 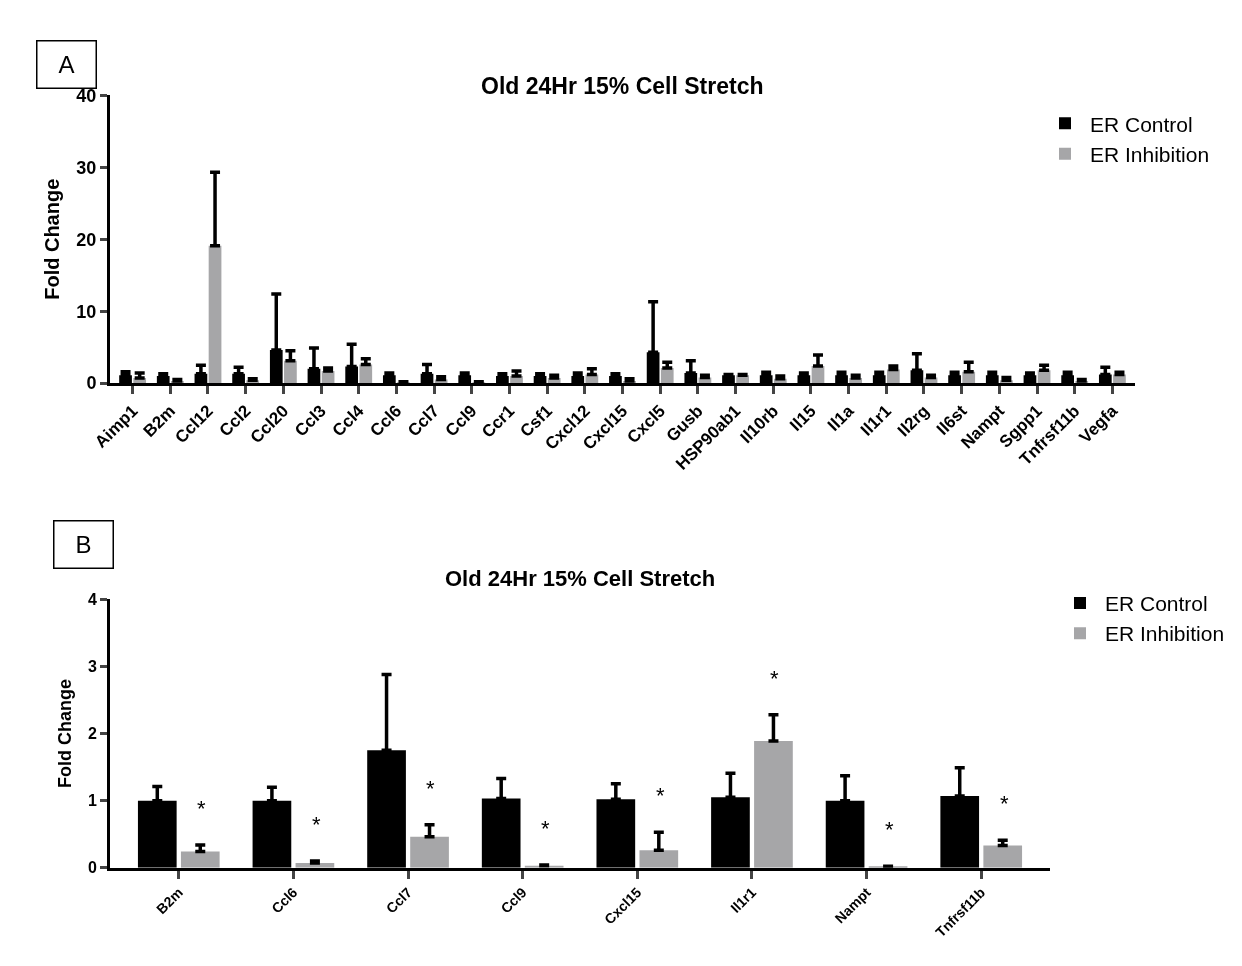 What do you see at coordinates (92, 667) in the screenshot?
I see `y-tick-label: 3` at bounding box center [92, 667].